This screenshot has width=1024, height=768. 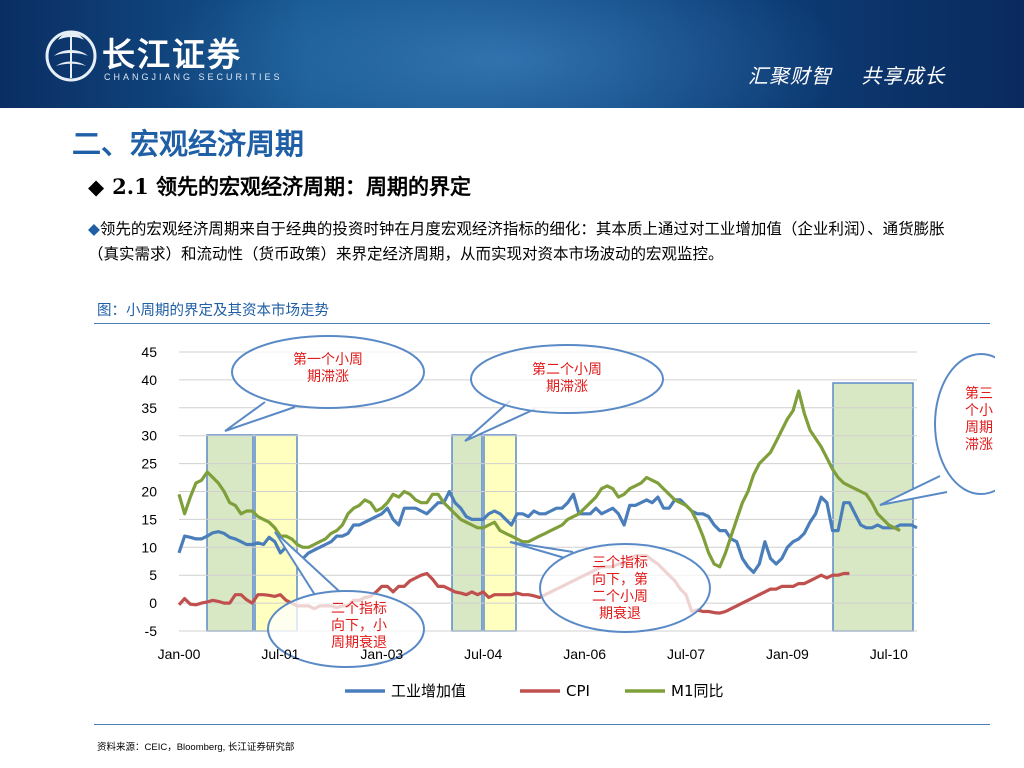 What do you see at coordinates (149, 380) in the screenshot?
I see `y-tick-label: 40` at bounding box center [149, 380].